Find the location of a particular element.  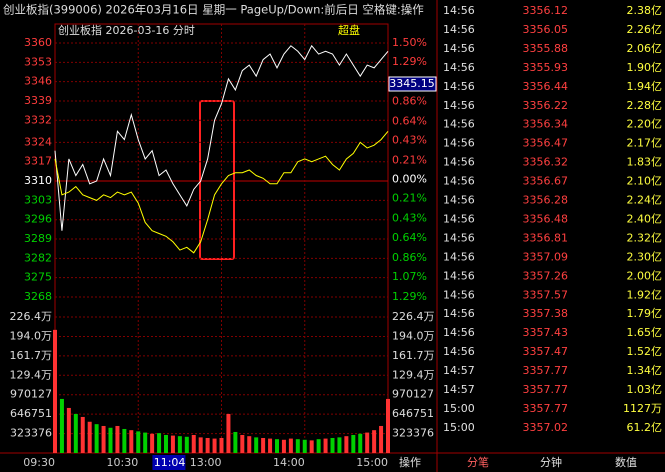

volume-tick-label: 129.4万 is located at coordinates (31, 374).